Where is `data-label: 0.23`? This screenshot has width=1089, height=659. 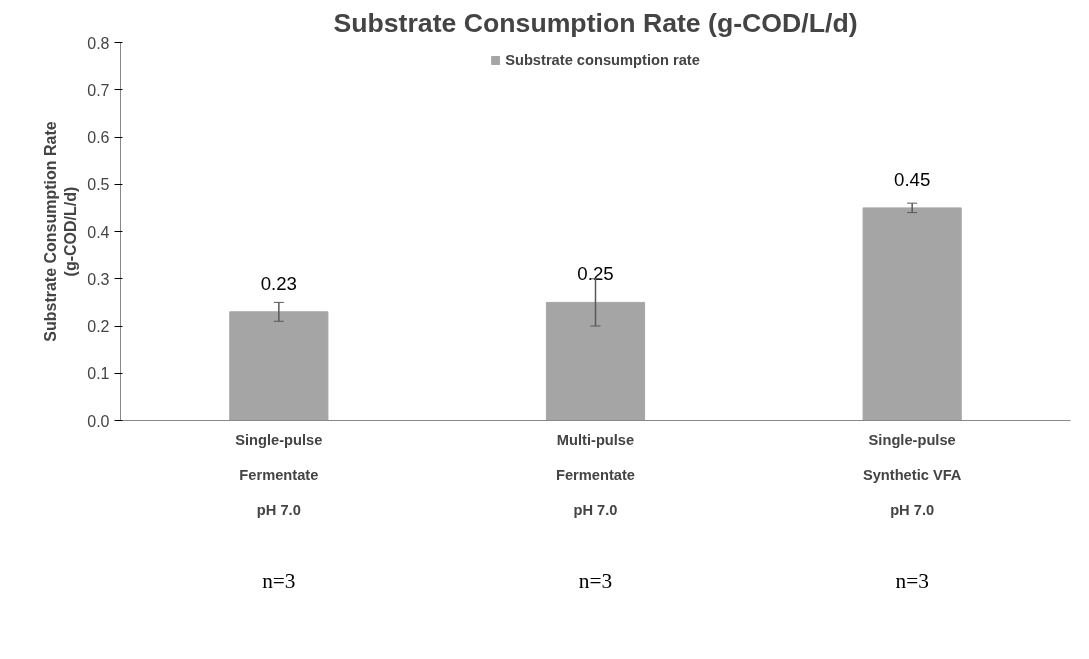 data-label: 0.23 is located at coordinates (278, 283).